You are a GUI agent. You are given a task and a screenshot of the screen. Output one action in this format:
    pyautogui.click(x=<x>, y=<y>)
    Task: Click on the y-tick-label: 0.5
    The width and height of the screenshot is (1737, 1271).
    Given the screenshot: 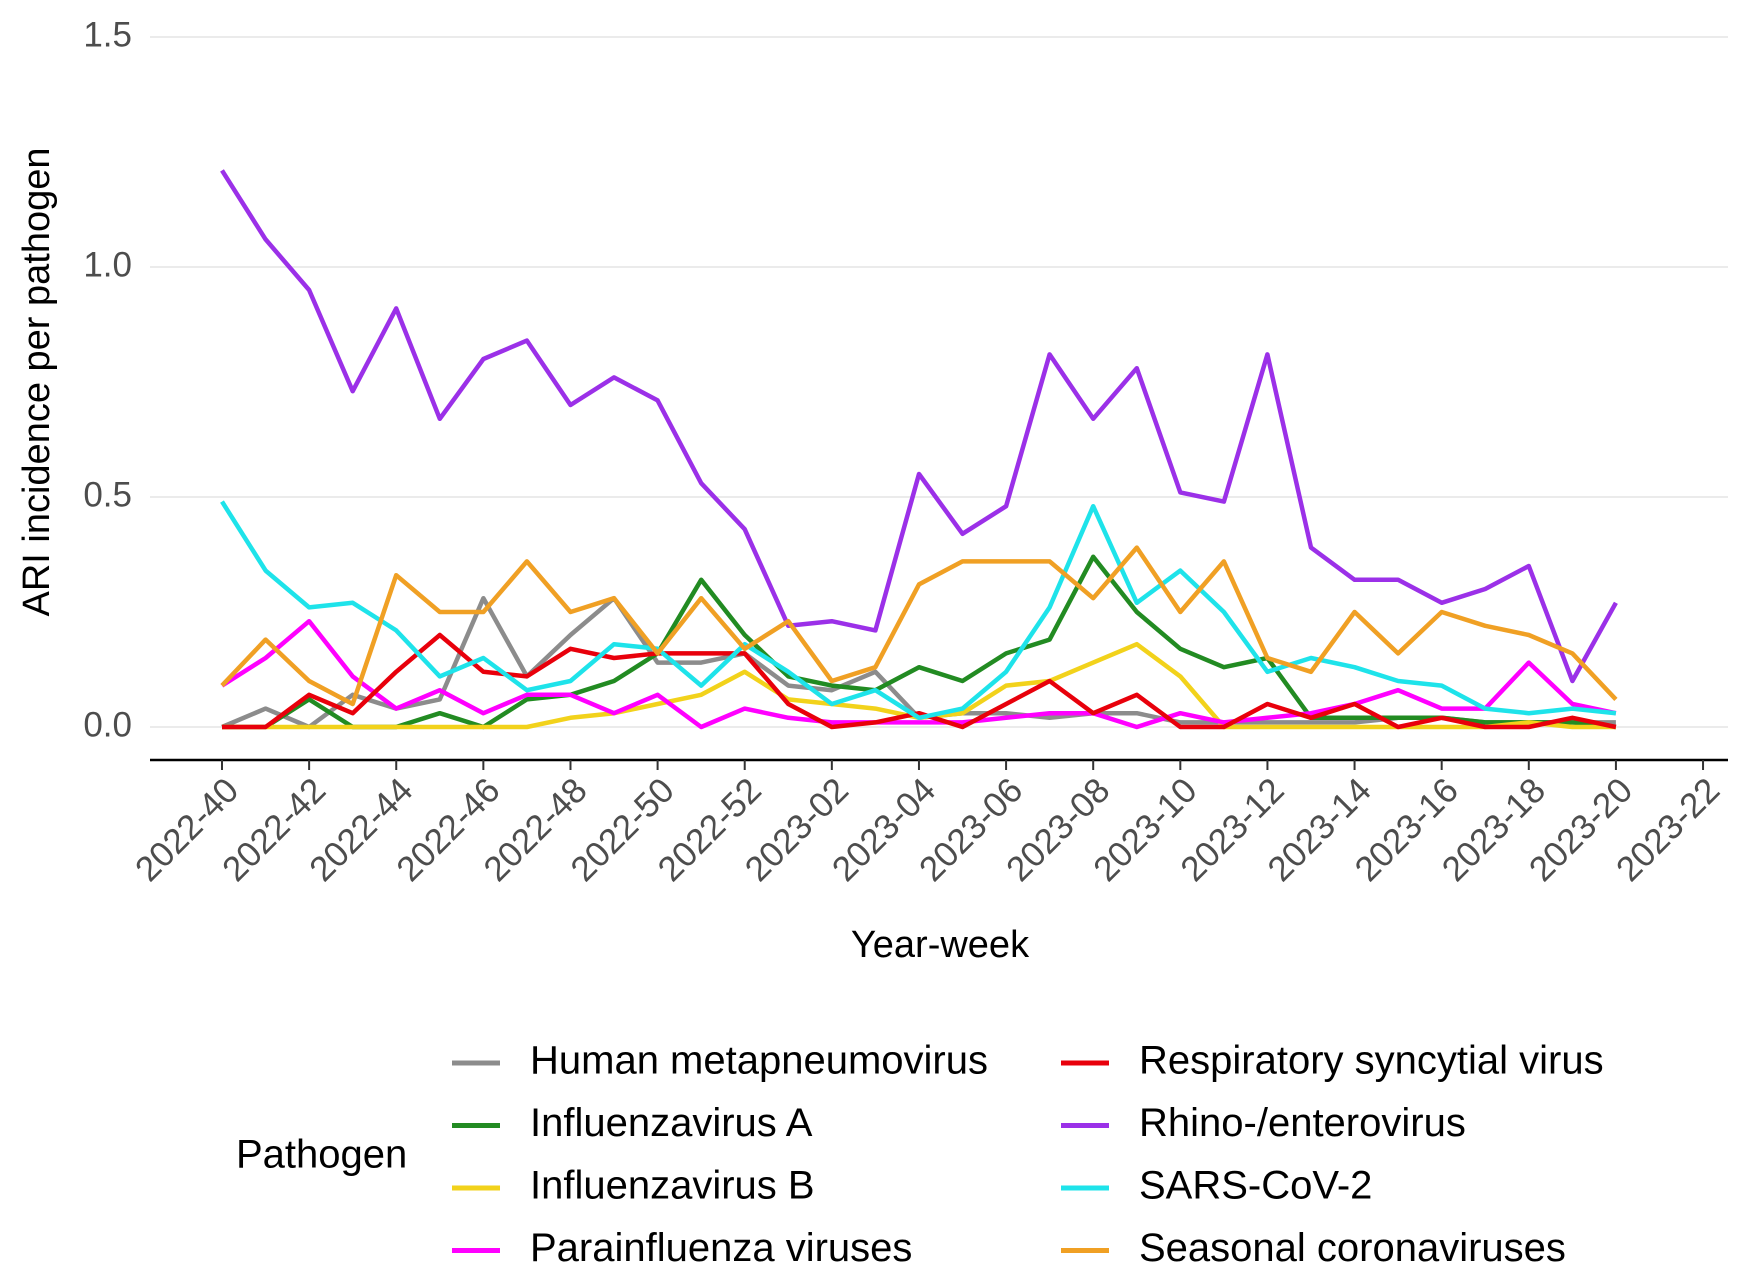 What is the action you would take?
    pyautogui.click(x=107, y=494)
    